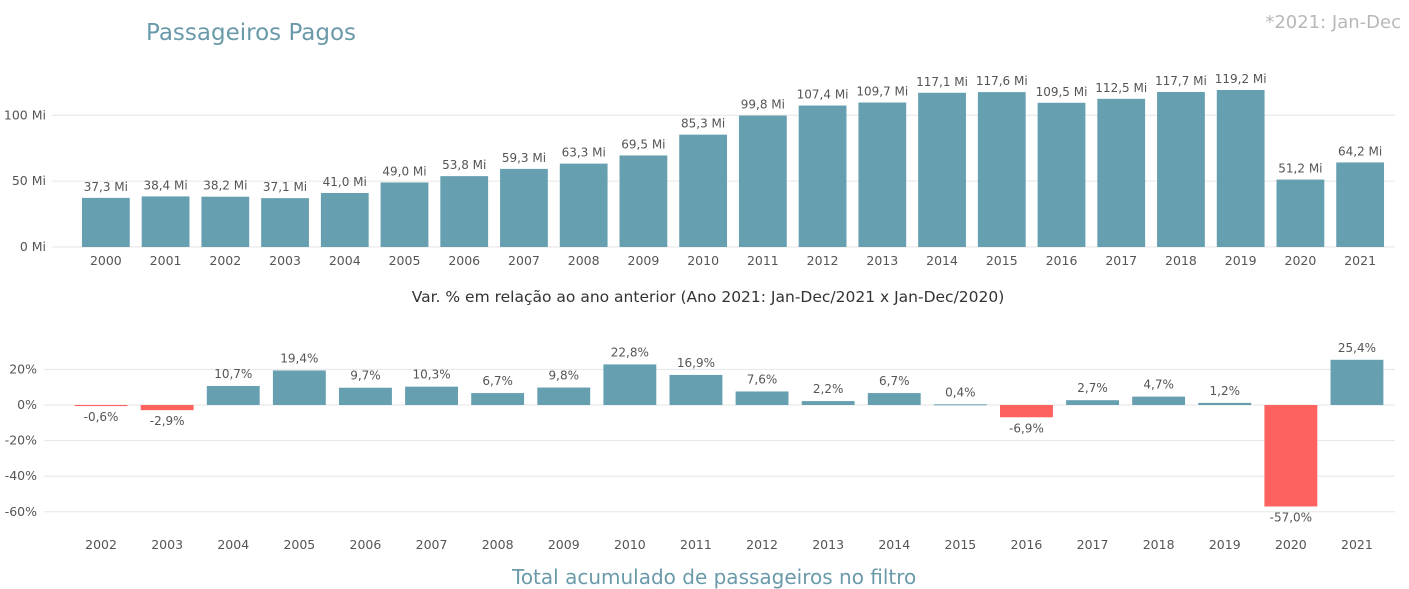 This screenshot has width=1409, height=589. I want to click on data-label: 4,7%, so click(1158, 385).